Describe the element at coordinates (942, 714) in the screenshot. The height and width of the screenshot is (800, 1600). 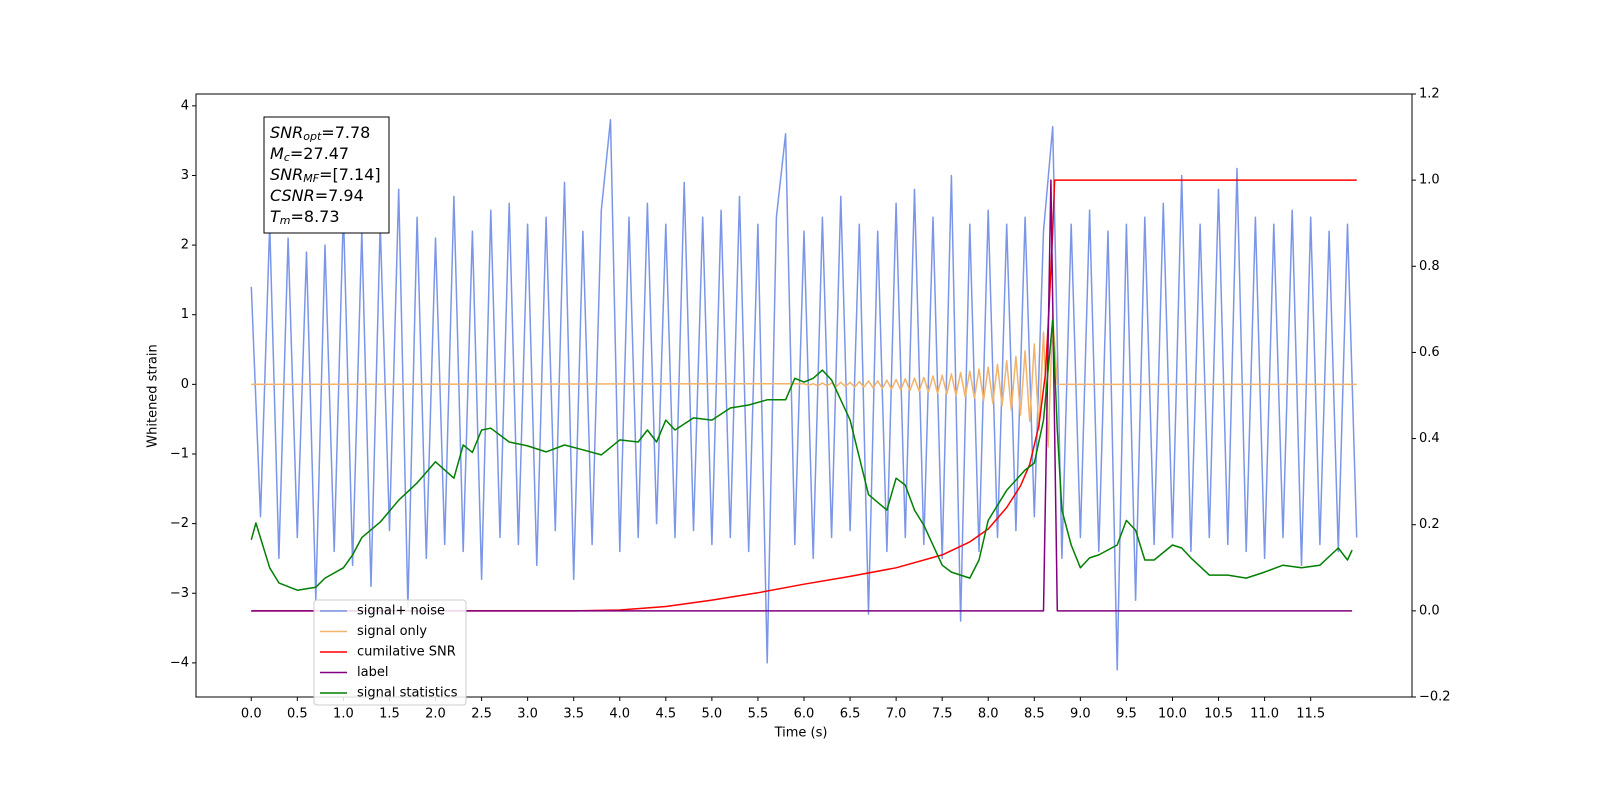
I see `x-tick-label: 7.5` at that location.